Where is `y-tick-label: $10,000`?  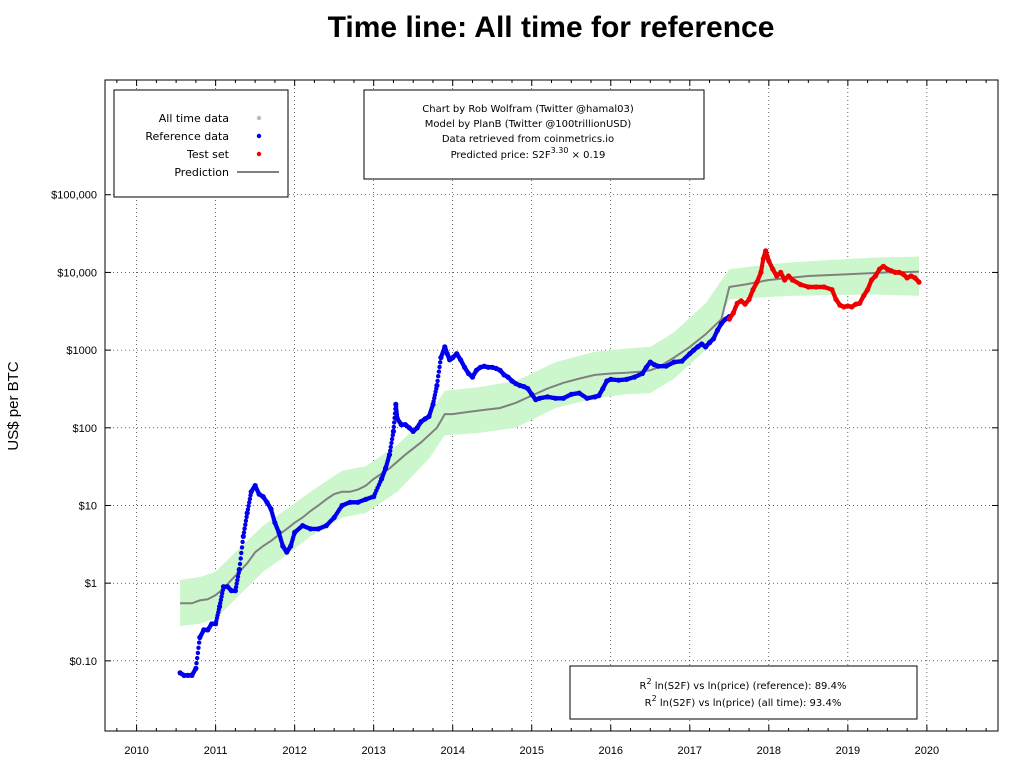
y-tick-label: $10,000 is located at coordinates (77, 273).